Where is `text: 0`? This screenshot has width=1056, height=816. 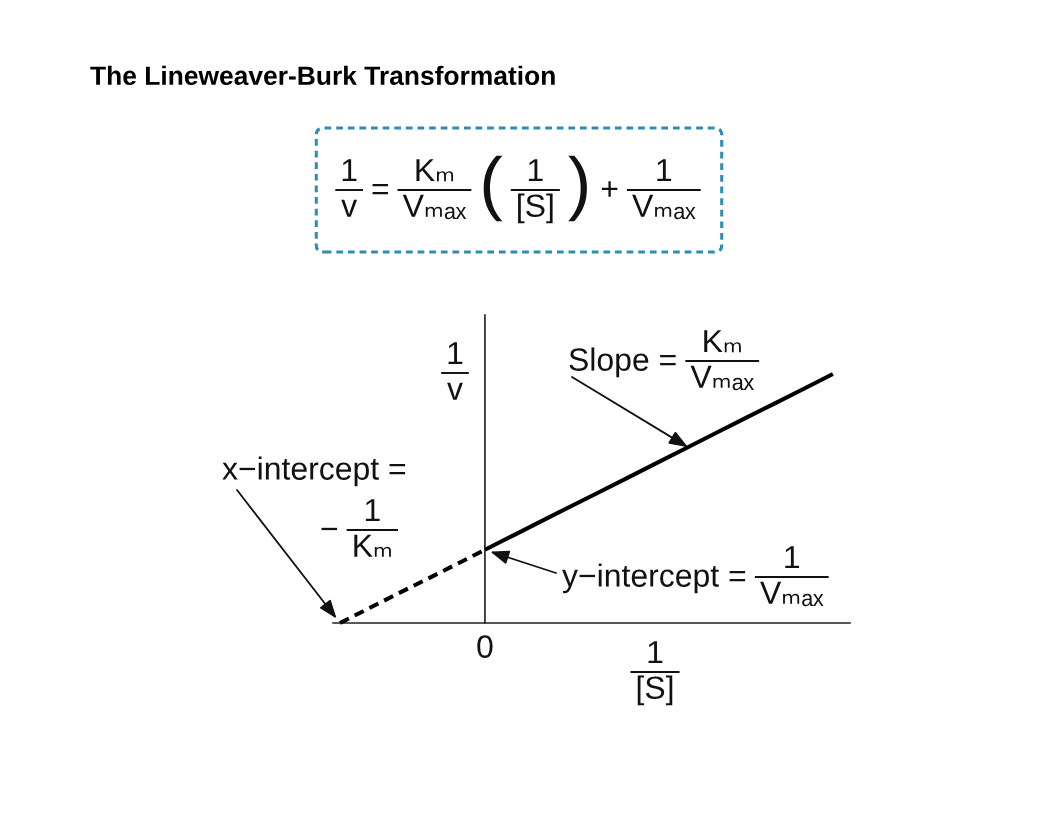
text: 0 is located at coordinates (485, 646).